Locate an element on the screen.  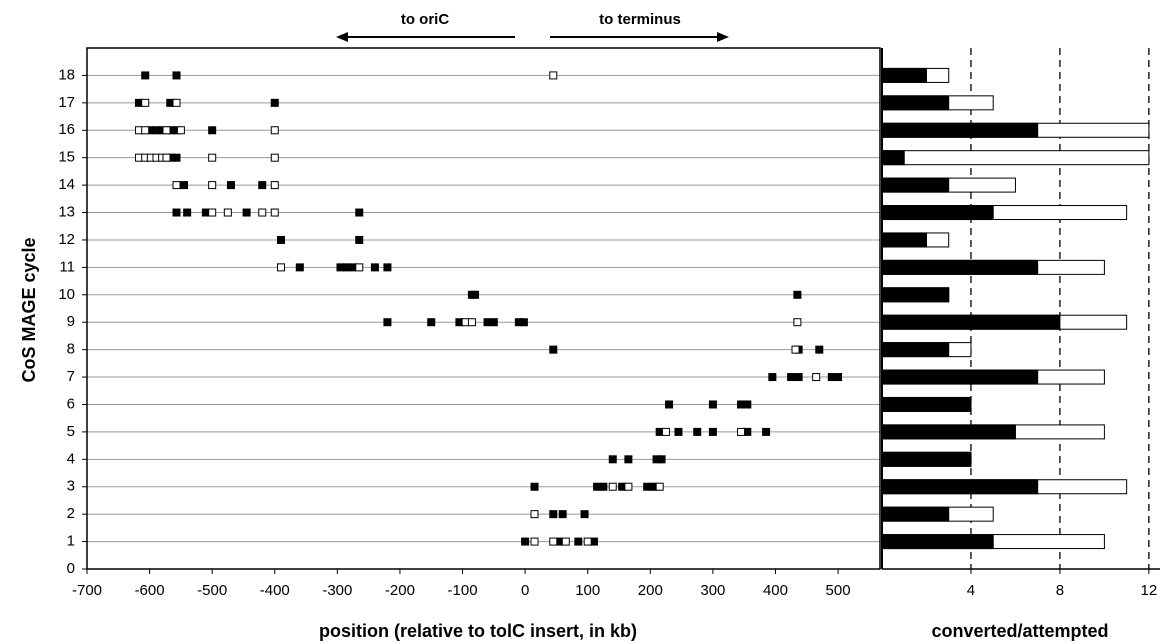
x-tick-label: 8 is located at coordinates (1060, 590).